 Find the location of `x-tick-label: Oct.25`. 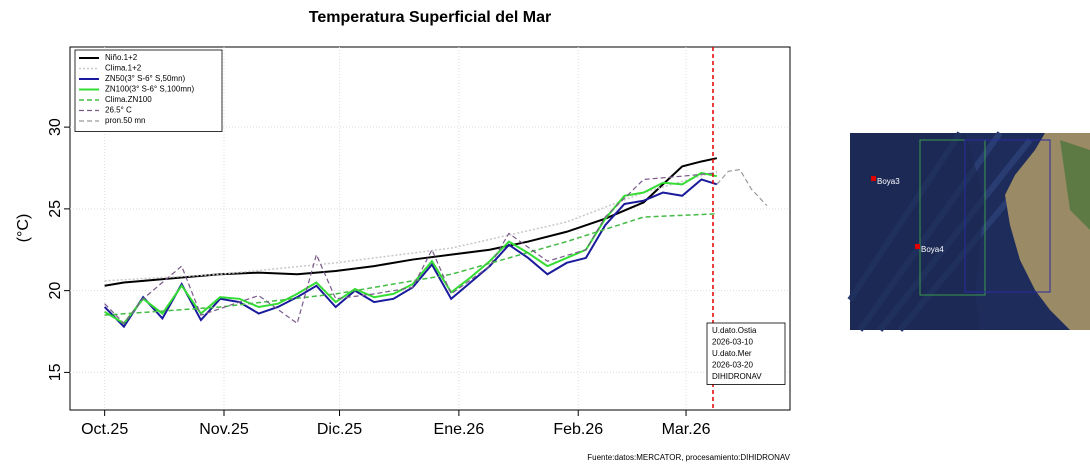

x-tick-label: Oct.25 is located at coordinates (104, 429).